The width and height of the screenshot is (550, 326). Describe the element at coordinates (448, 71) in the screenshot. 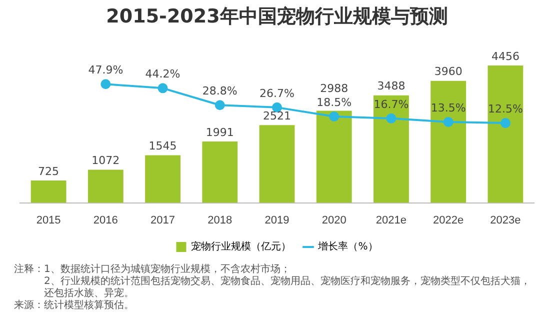

I see `data-label: 3960` at that location.